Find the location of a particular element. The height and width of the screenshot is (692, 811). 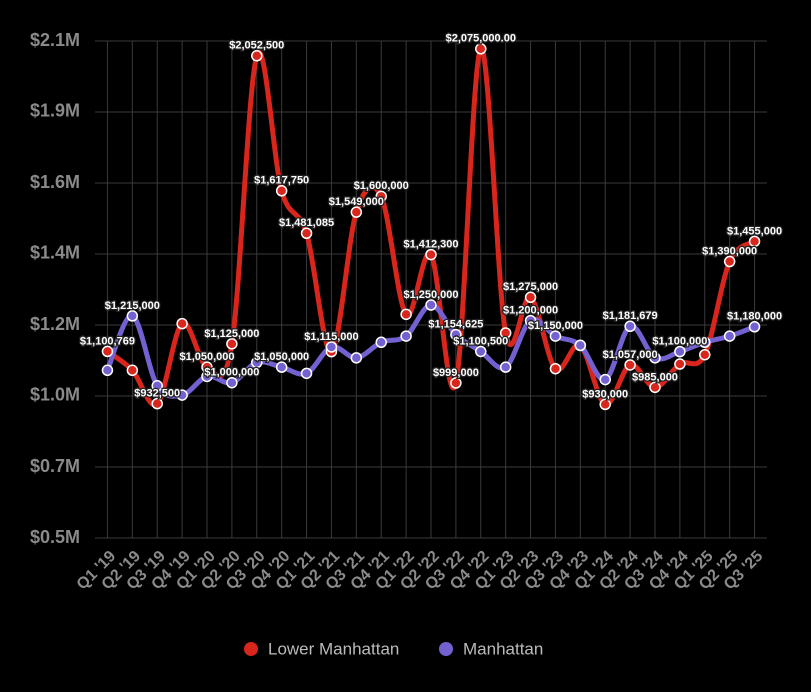

data-label: $1,390,000 is located at coordinates (729, 251).